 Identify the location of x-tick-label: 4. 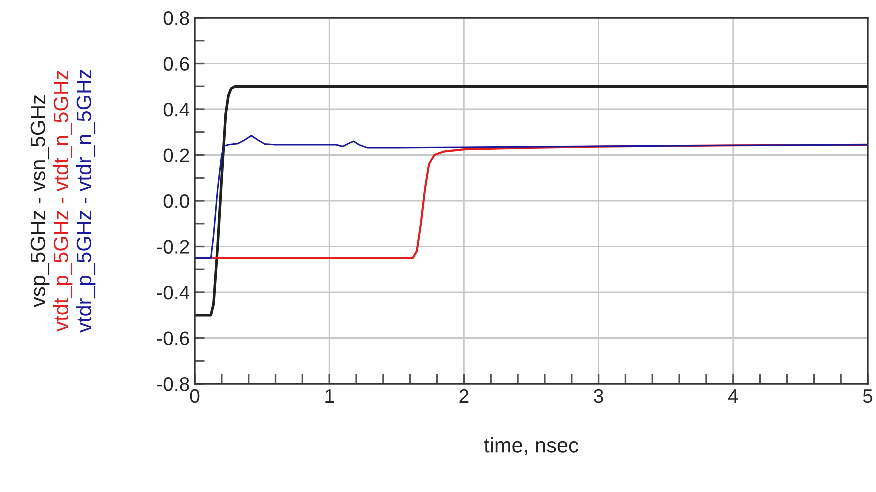
(733, 396).